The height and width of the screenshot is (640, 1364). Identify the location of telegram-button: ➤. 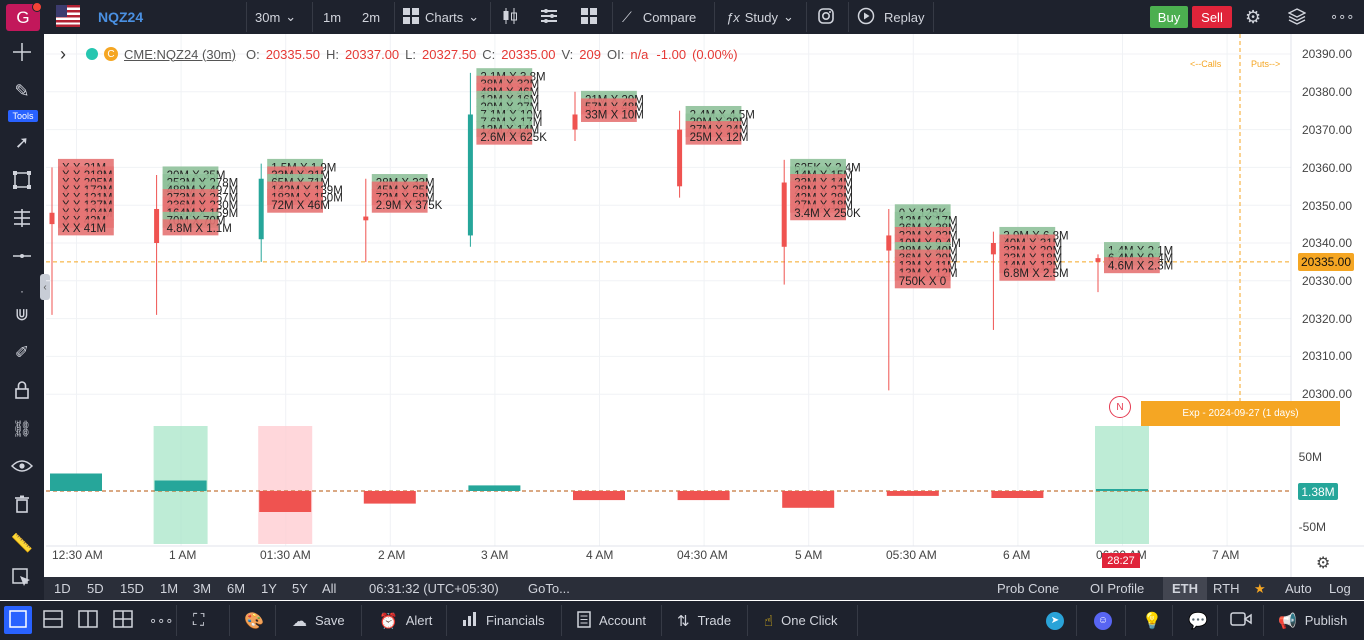
(1055, 620).